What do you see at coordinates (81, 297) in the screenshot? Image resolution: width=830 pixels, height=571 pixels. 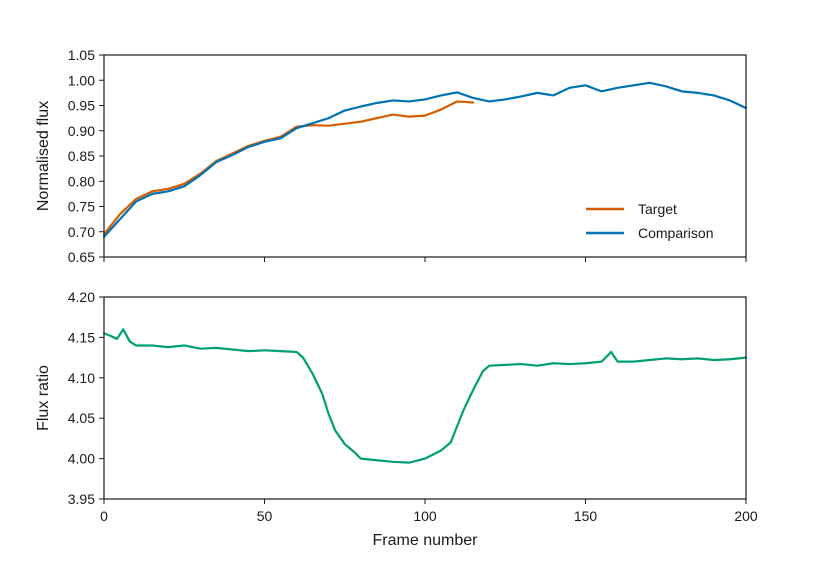 I see `y-tick-label: 4.20` at bounding box center [81, 297].